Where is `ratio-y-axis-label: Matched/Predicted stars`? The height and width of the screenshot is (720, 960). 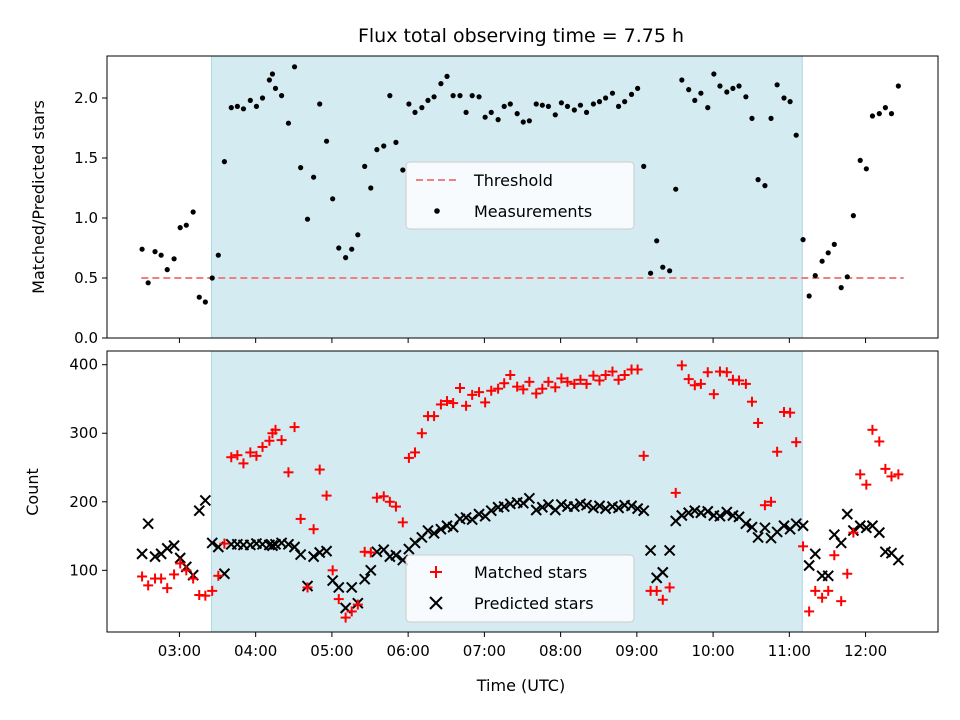 ratio-y-axis-label: Matched/Predicted stars is located at coordinates (38, 197).